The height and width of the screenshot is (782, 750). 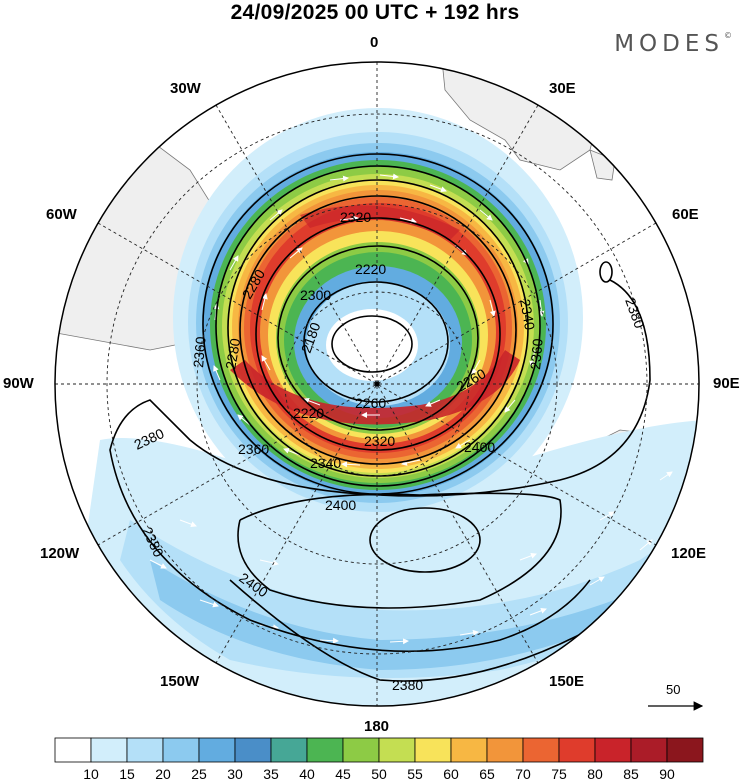 What do you see at coordinates (370, 403) in the screenshot?
I see `contour-label: 2260` at bounding box center [370, 403].